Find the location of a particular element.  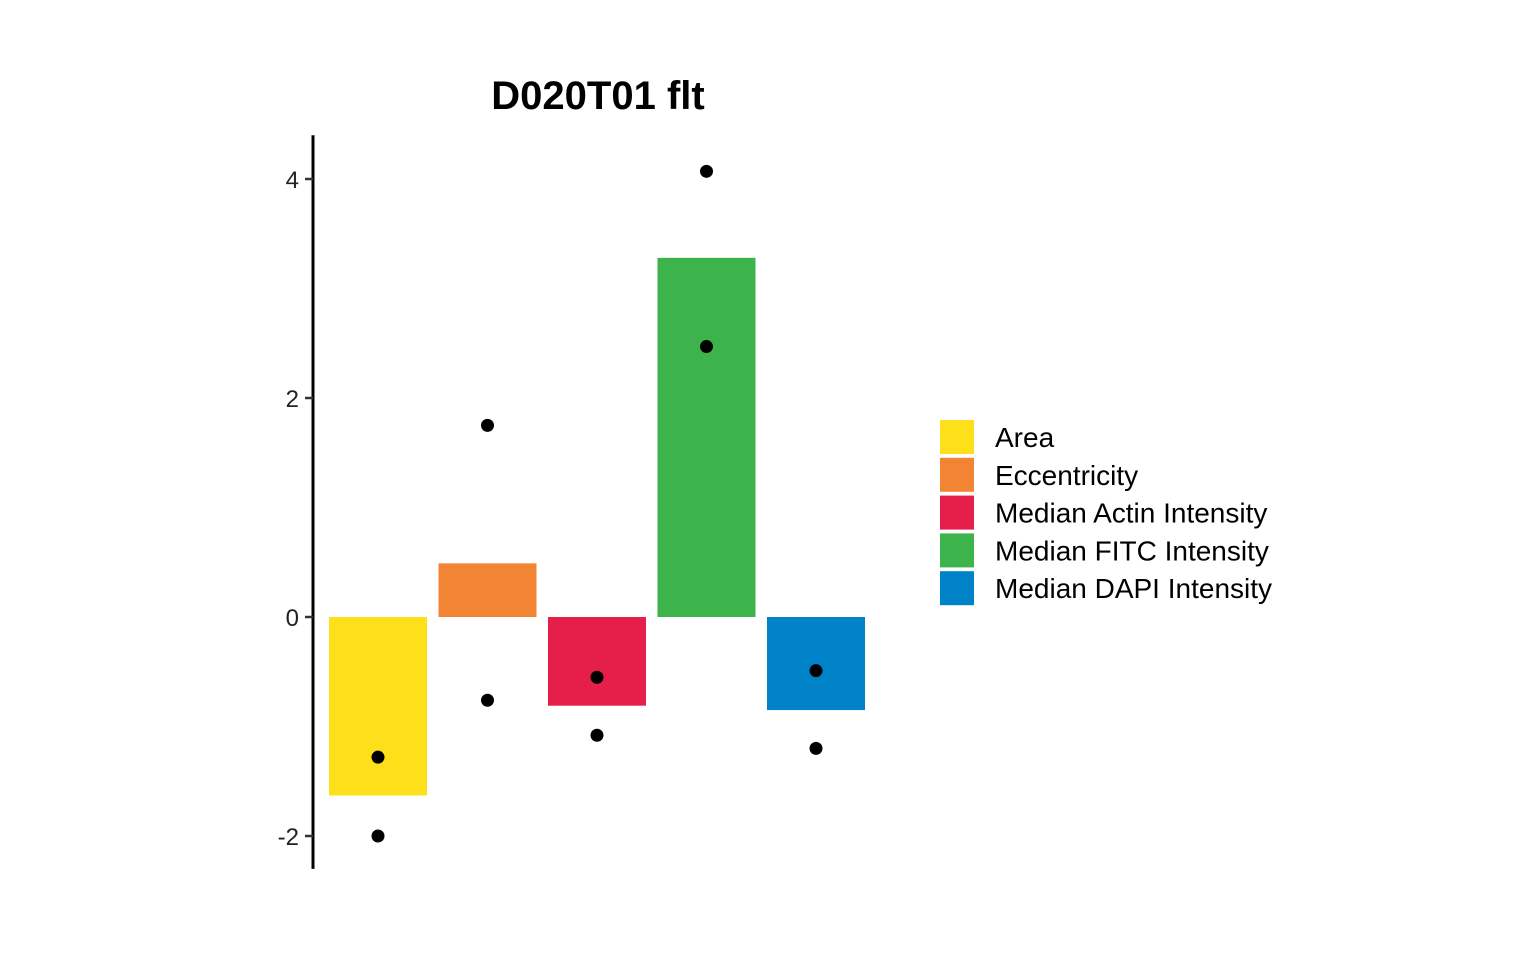

bar-eccentricity is located at coordinates (487, 590).